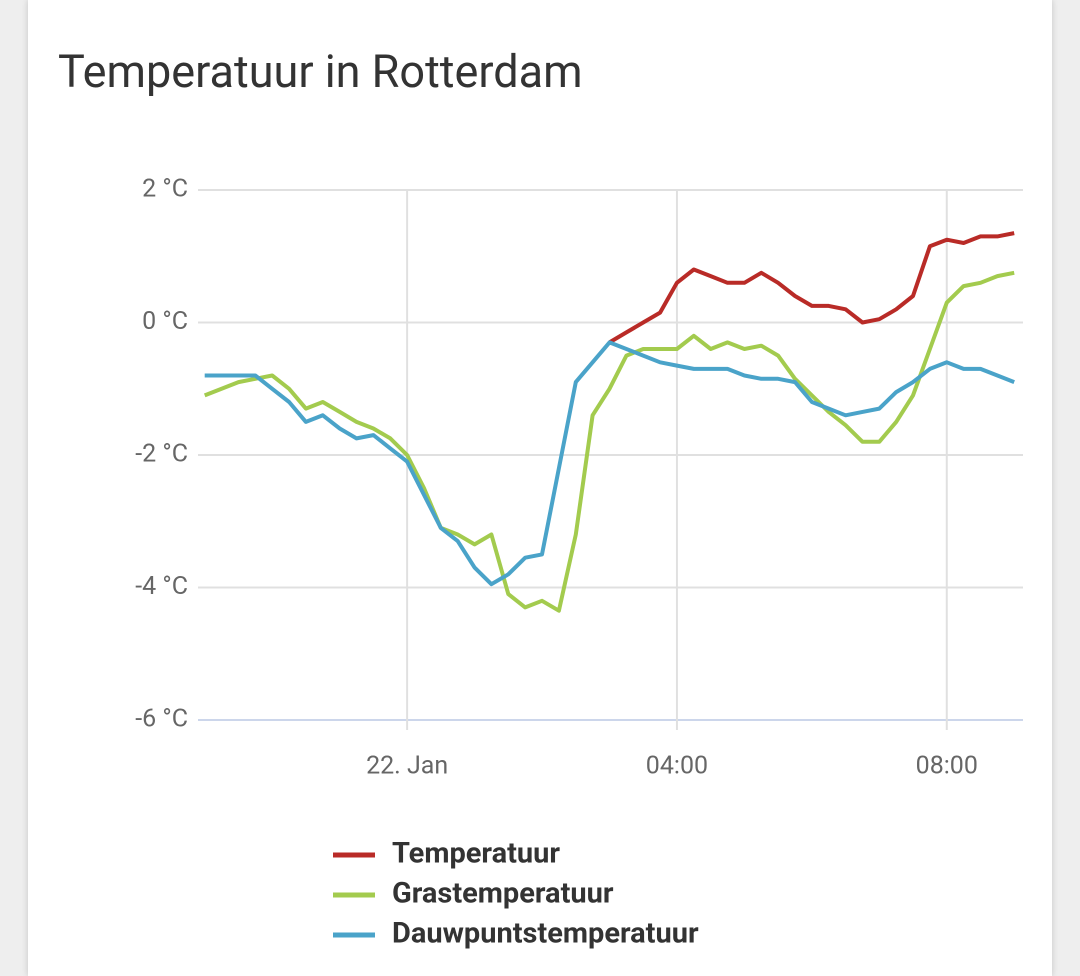 The image size is (1080, 976). What do you see at coordinates (161, 586) in the screenshot?
I see `y-tick-label: -4 °C` at bounding box center [161, 586].